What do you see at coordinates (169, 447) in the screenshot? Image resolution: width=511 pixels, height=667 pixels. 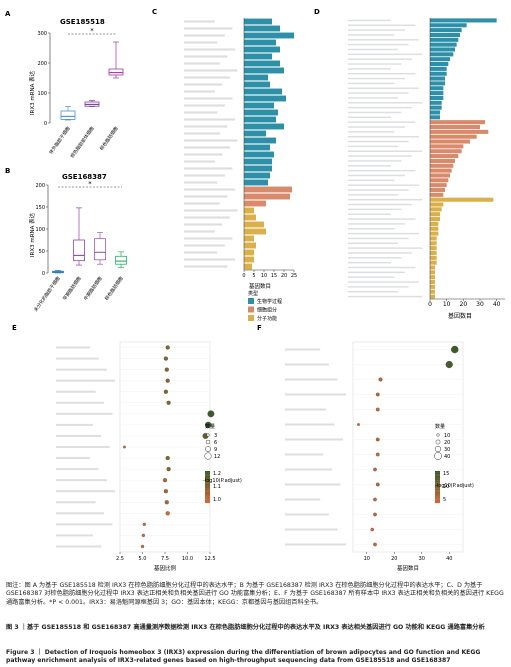 I see `panel-e-points` at bounding box center [169, 447].